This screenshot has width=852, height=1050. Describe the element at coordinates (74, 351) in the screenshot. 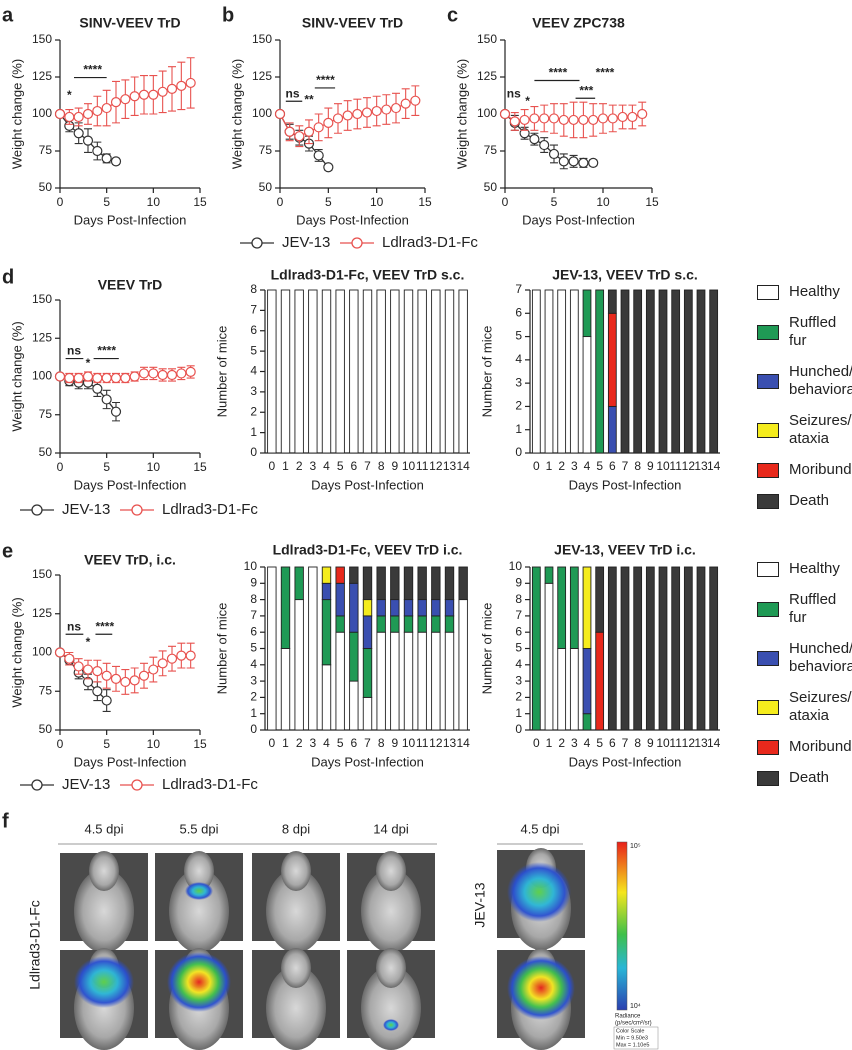

I see `annotation: ns` at that location.